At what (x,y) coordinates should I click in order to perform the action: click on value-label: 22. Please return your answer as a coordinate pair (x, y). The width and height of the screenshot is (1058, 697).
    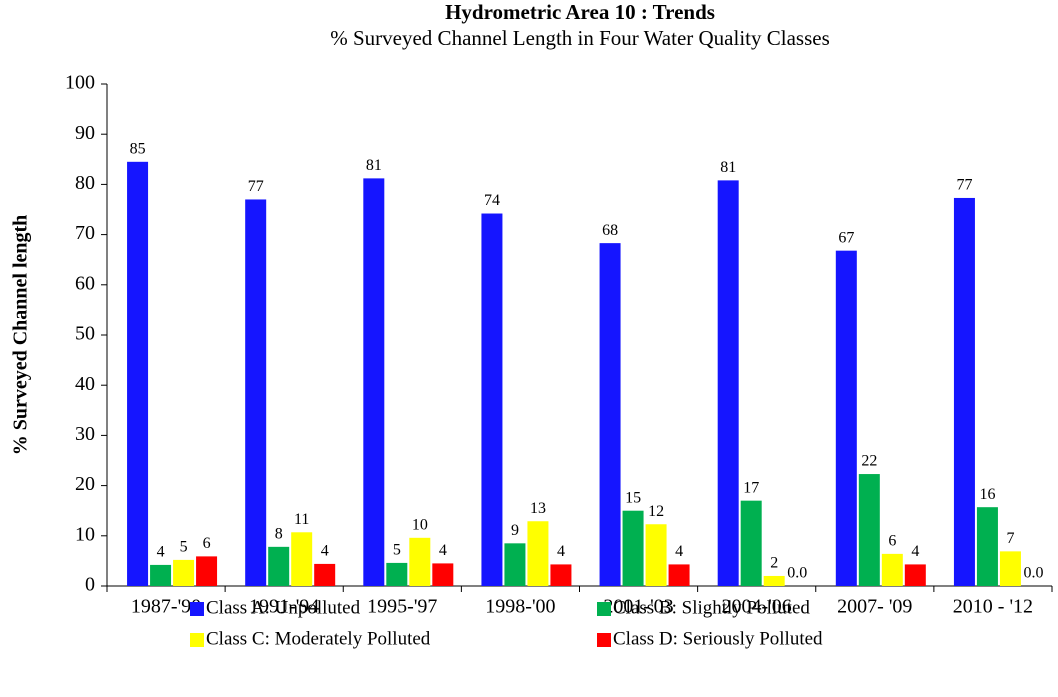
    Looking at the image, I should click on (869, 461).